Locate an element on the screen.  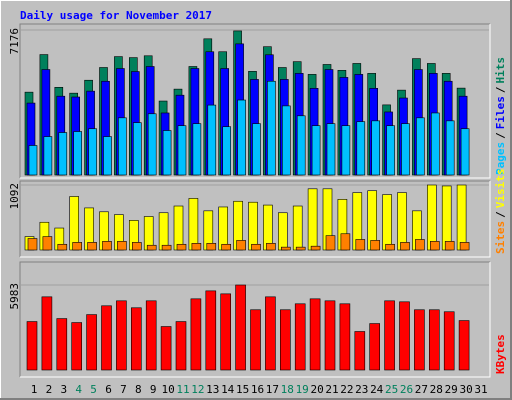
x-tick-label: 16 is located at coordinates (257, 389).